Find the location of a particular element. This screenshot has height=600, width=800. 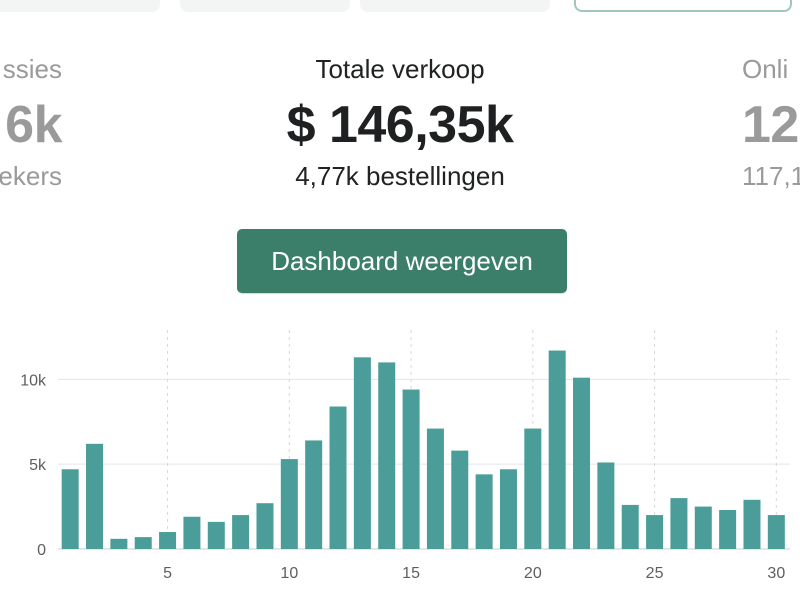

x-tick-label: 10 is located at coordinates (289, 573).